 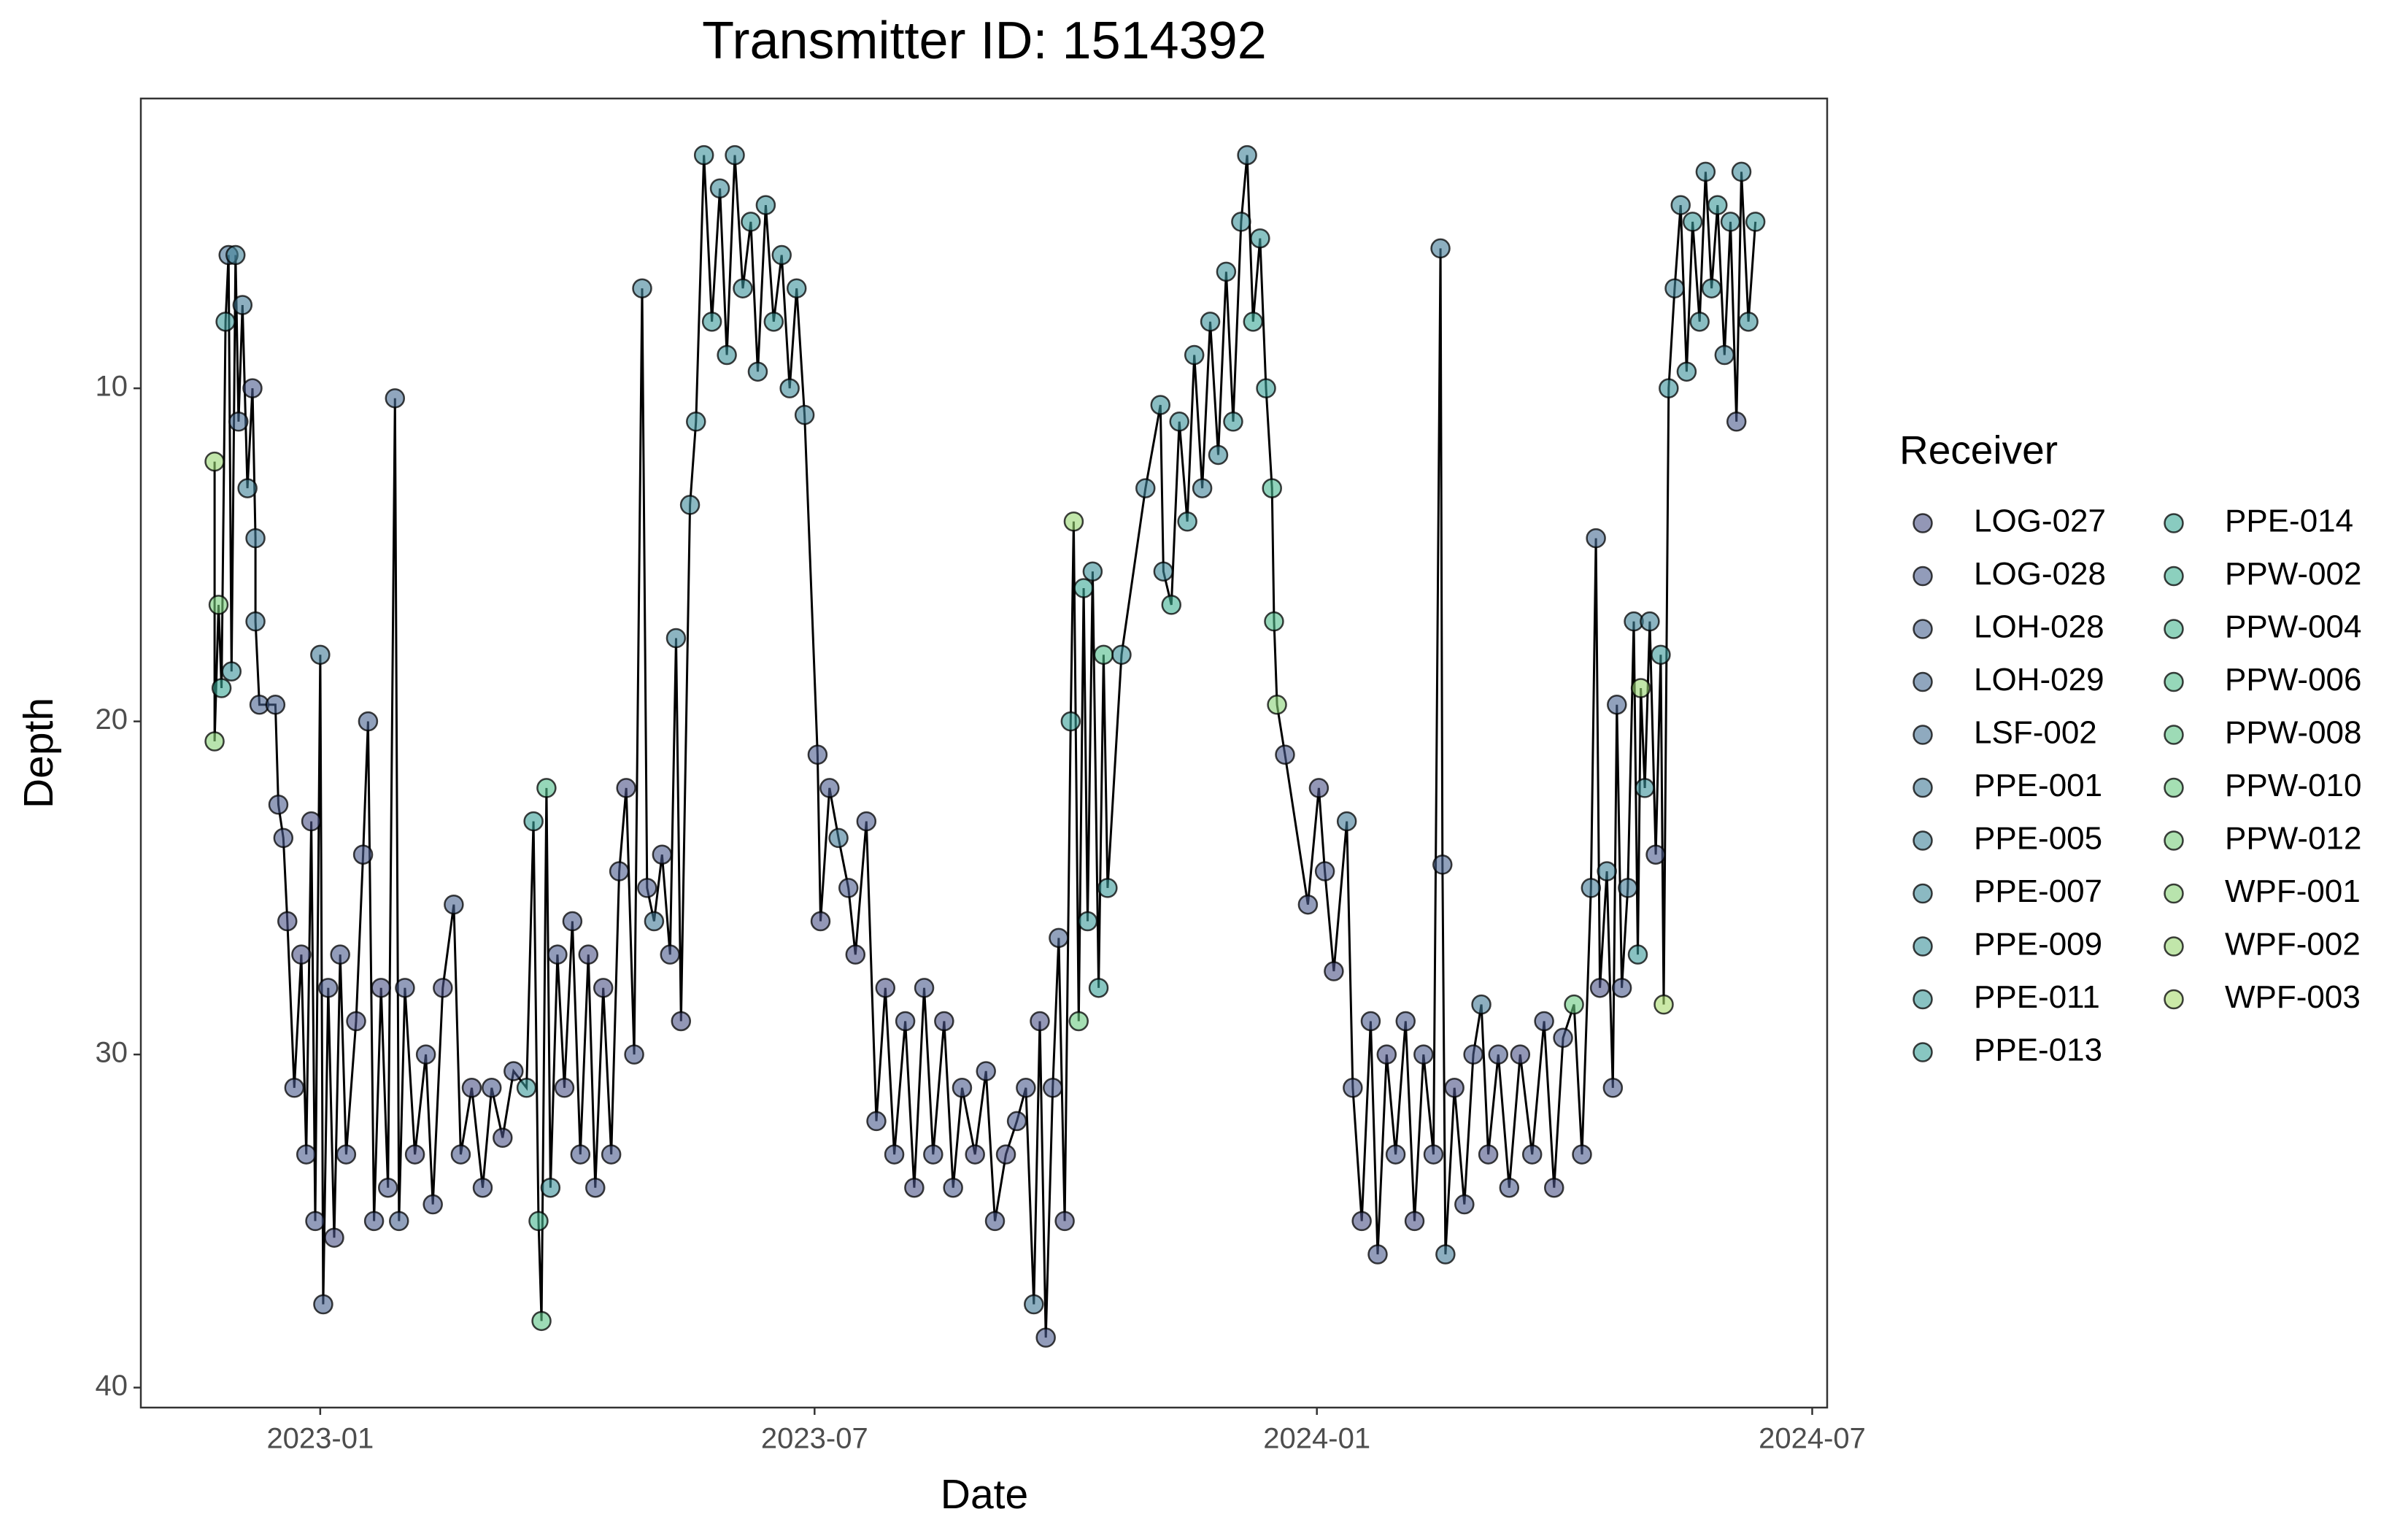 I want to click on y-tick-label: 20, so click(x=112, y=719).